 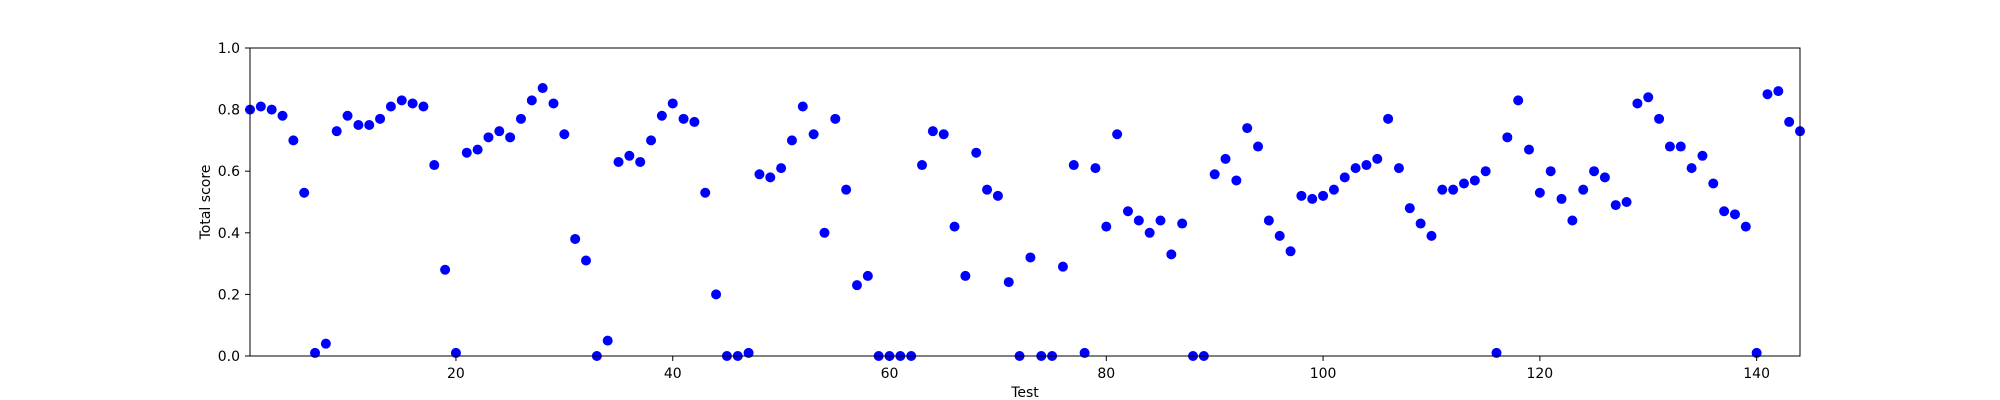 I want to click on x-tick-label: 40, so click(x=673, y=374).